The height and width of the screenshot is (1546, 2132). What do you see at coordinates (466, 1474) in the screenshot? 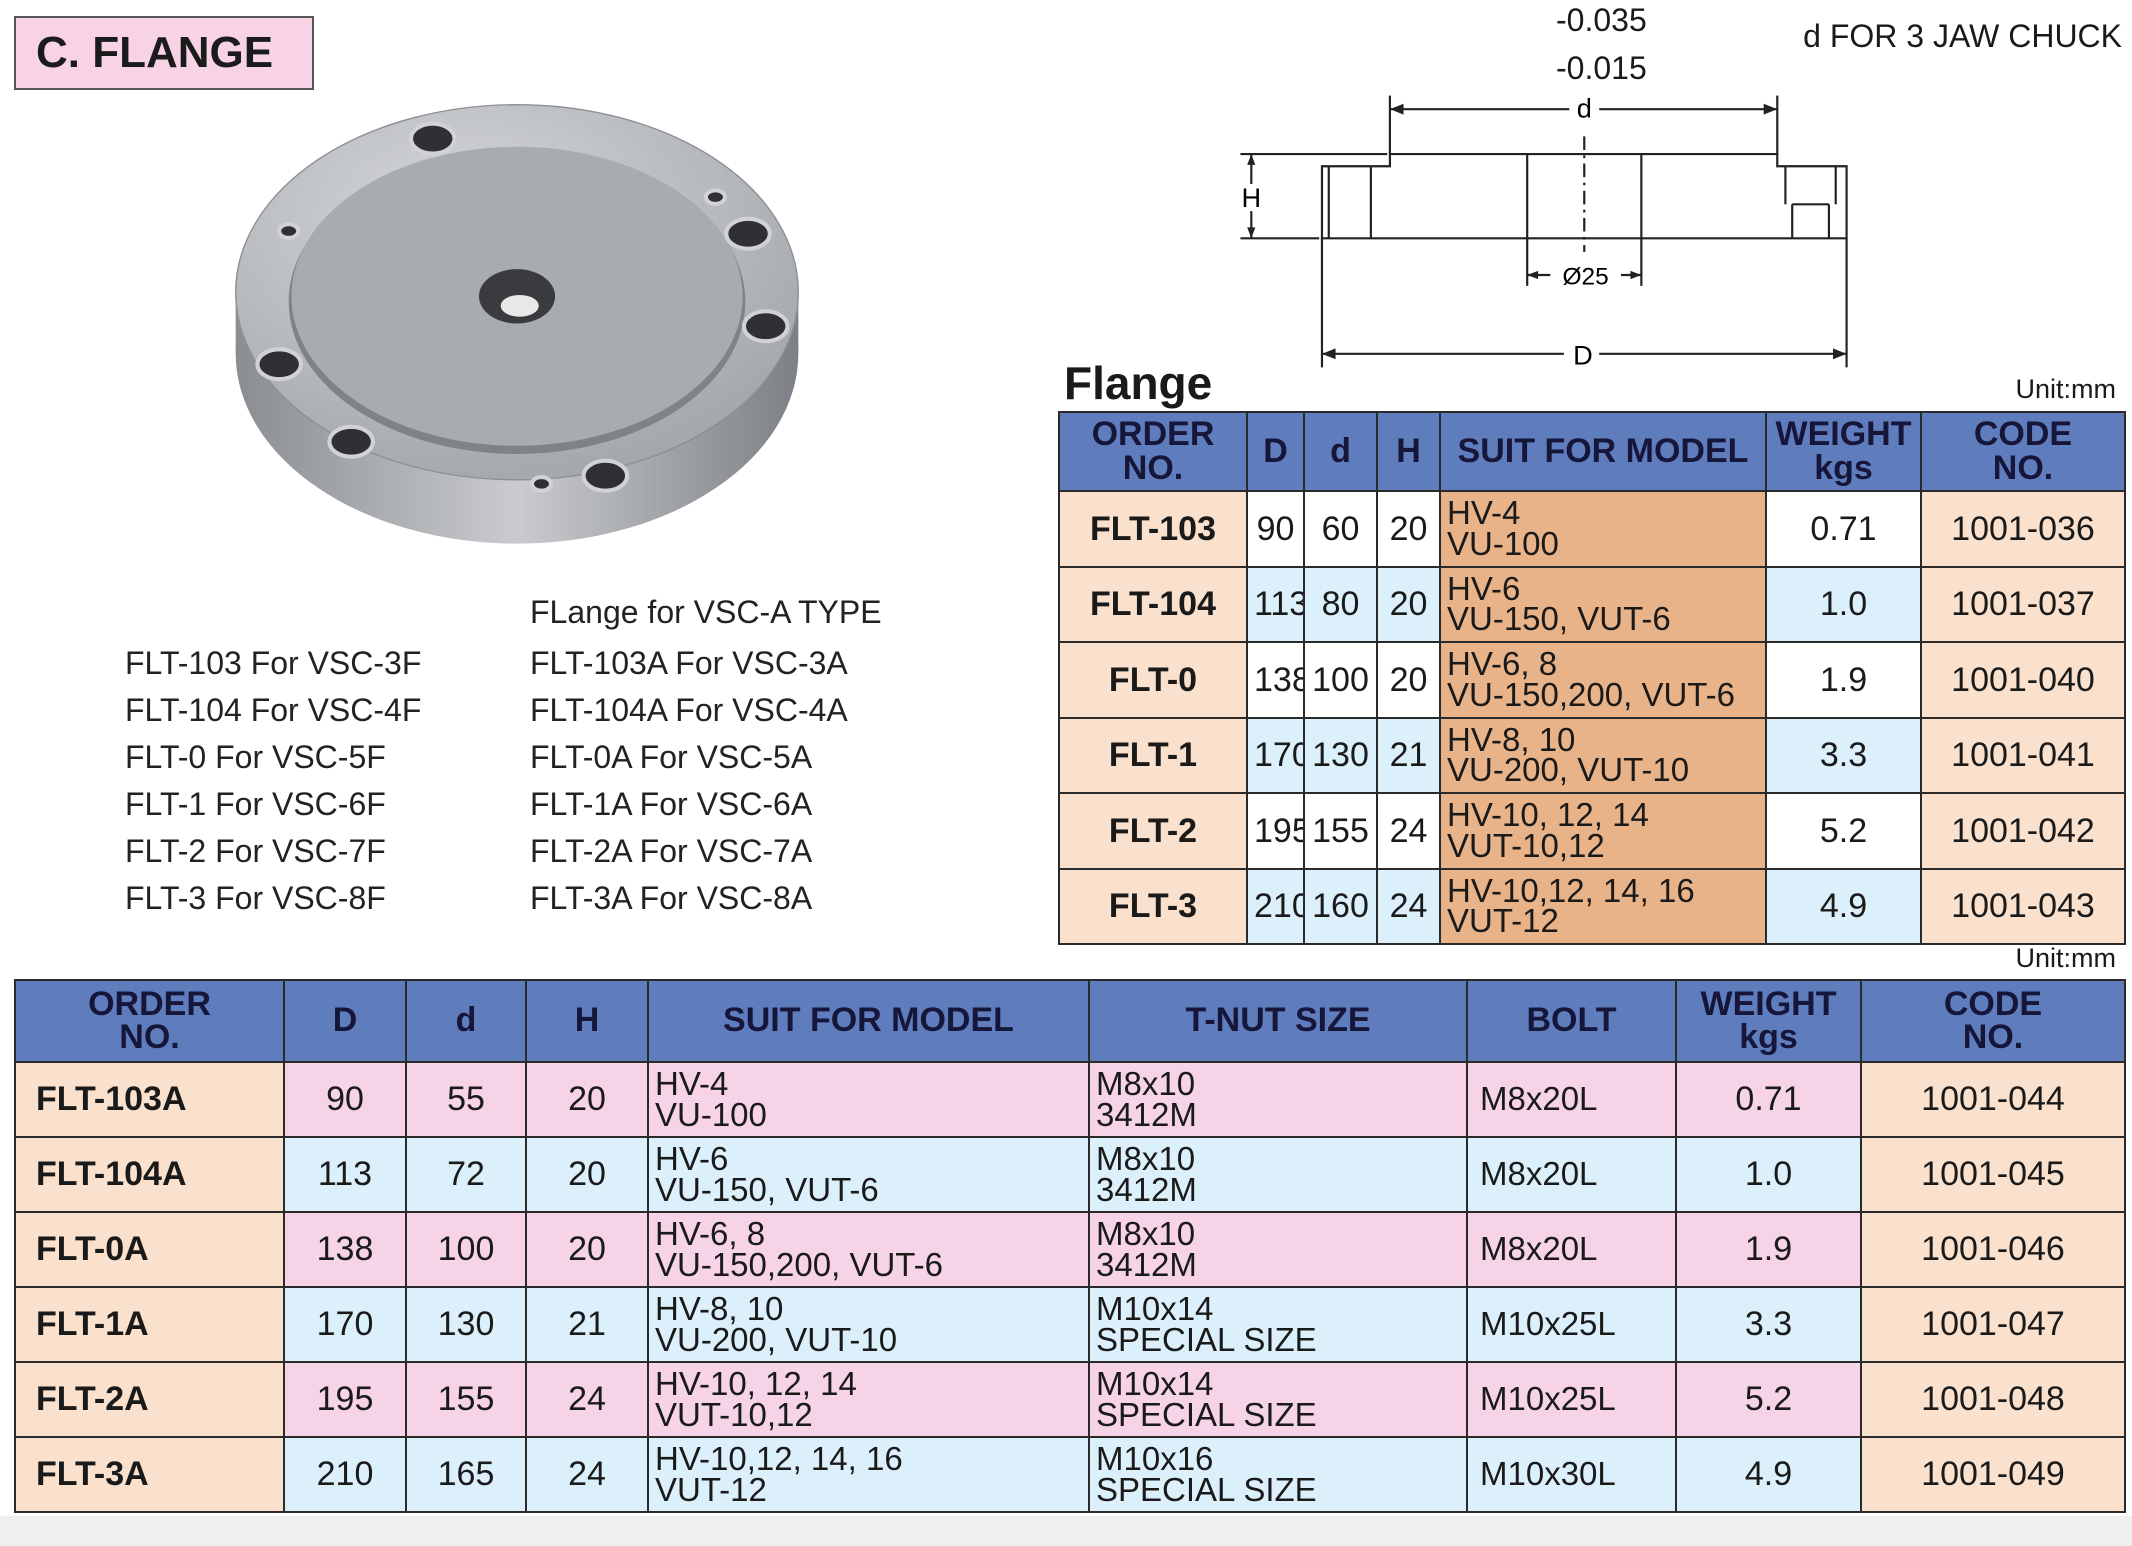
I see `cell: 165` at bounding box center [466, 1474].